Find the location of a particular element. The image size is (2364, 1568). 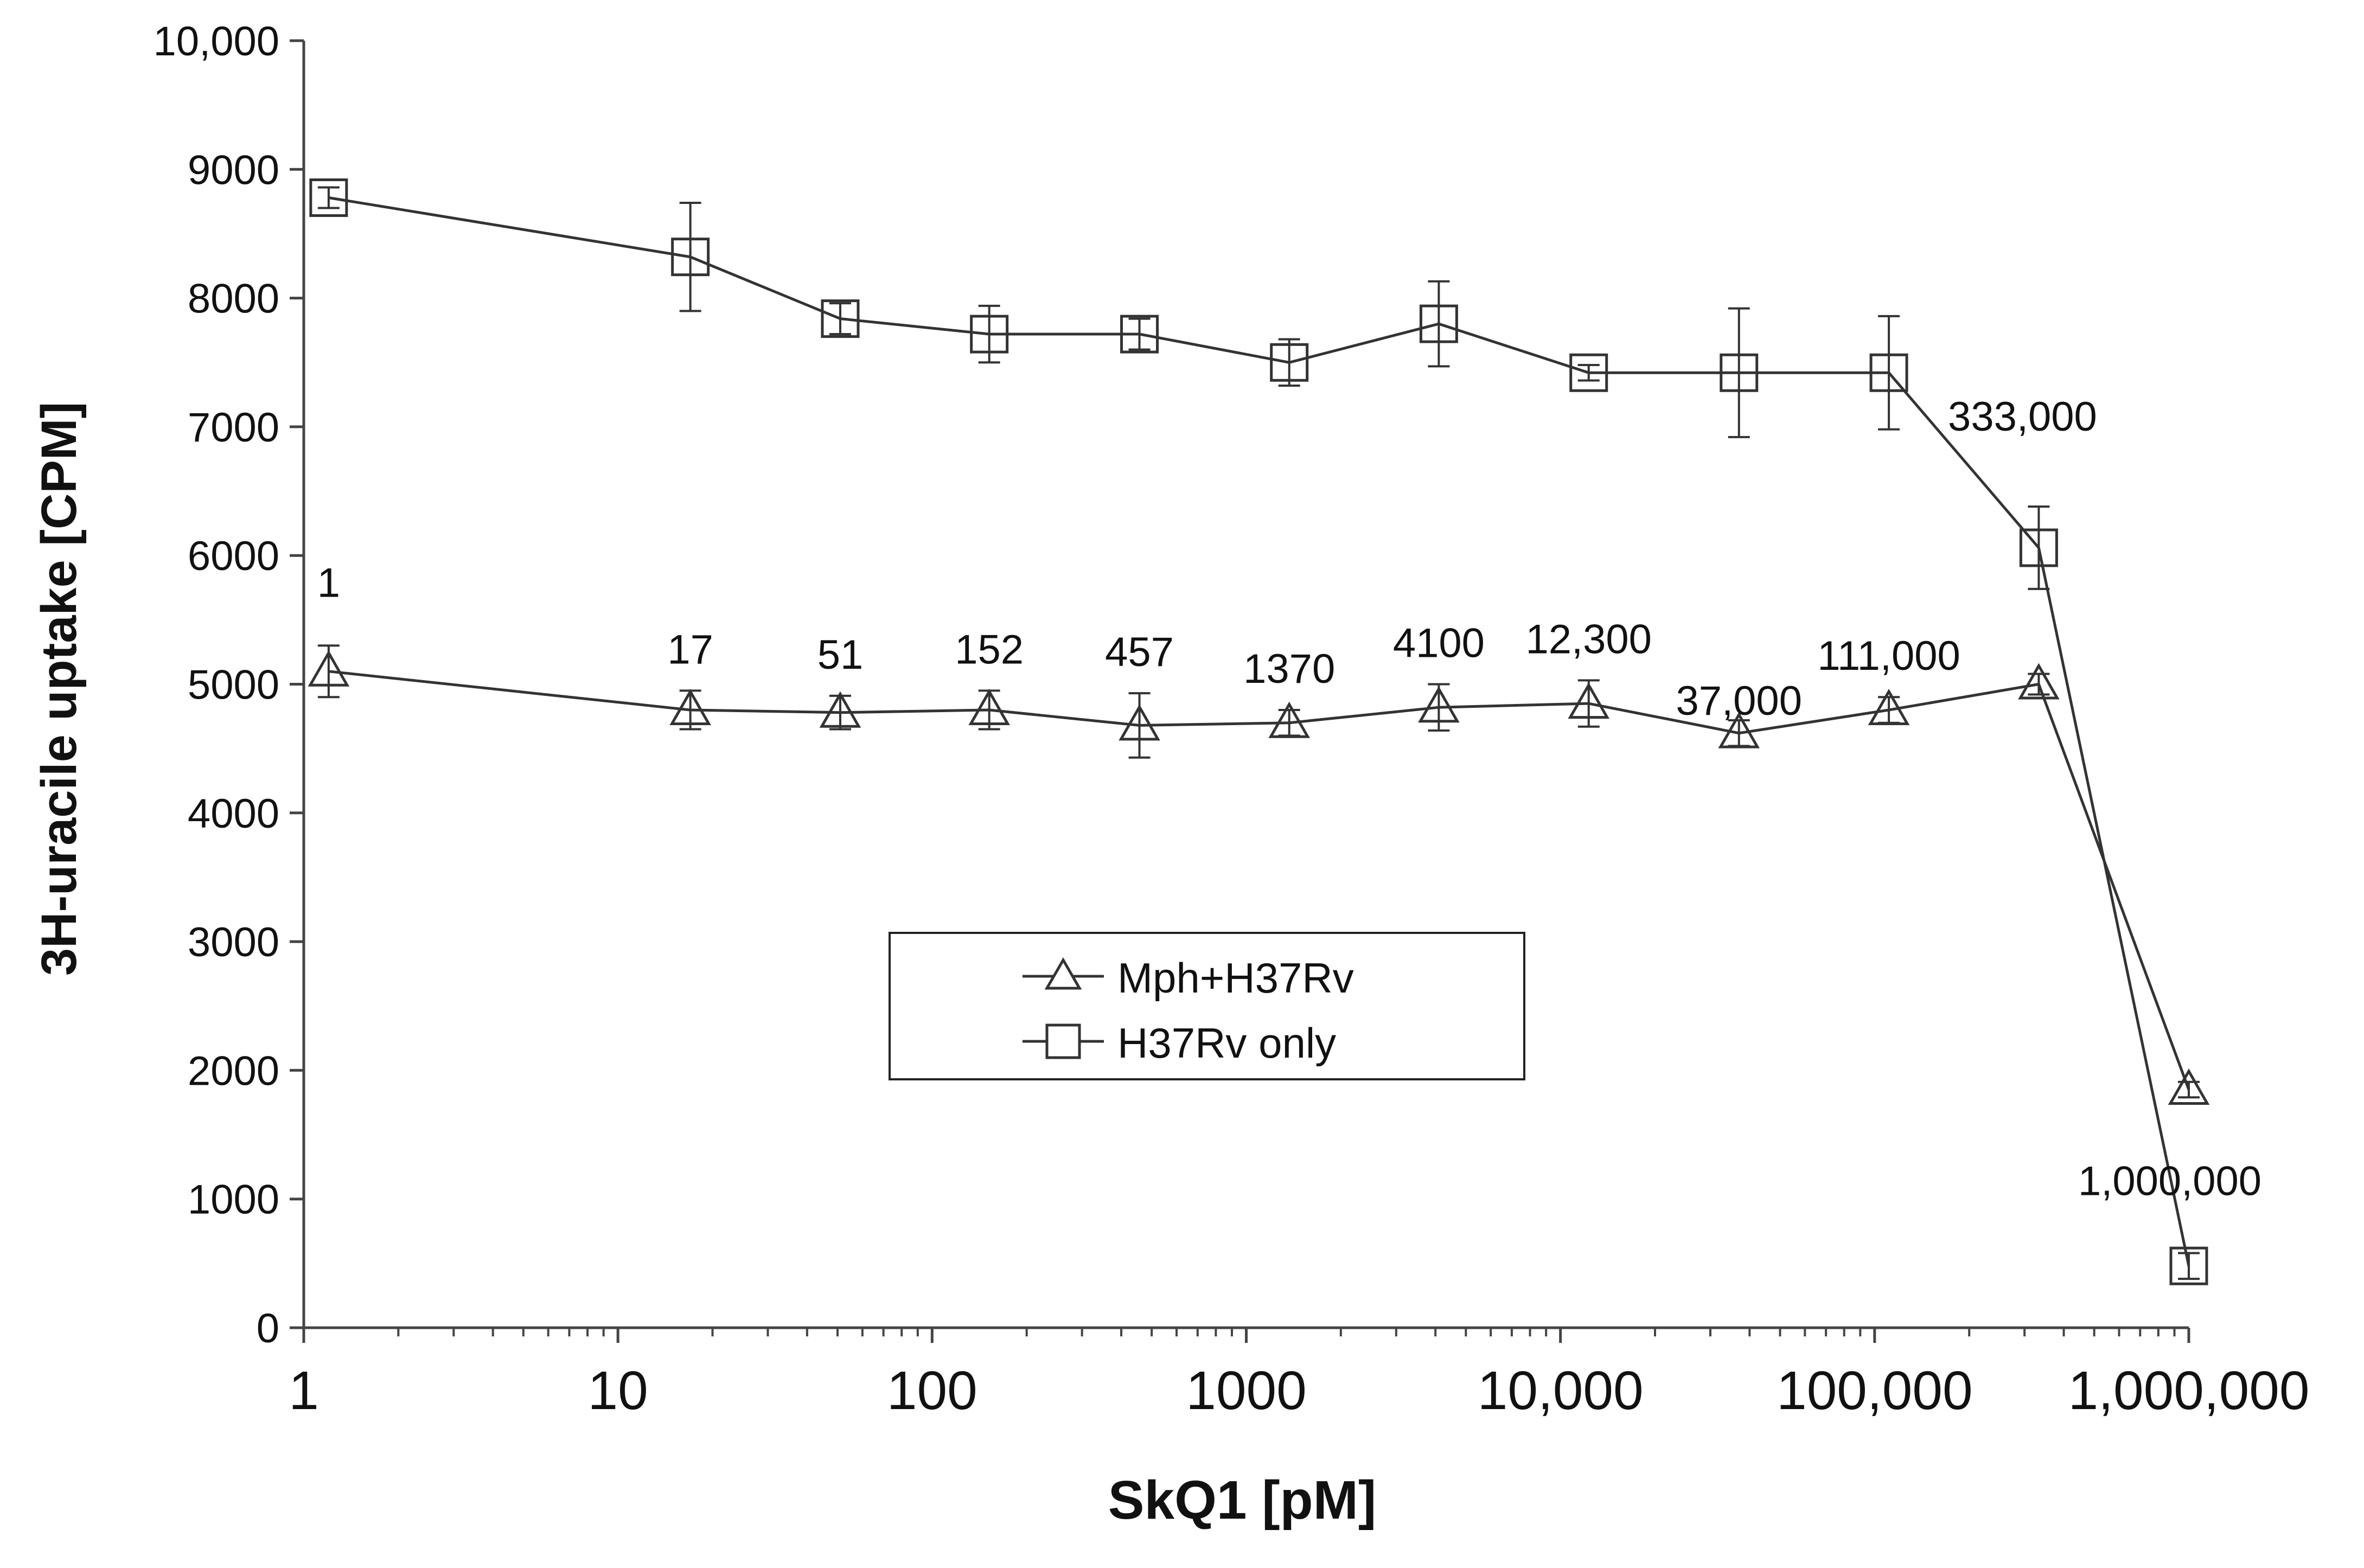

x-axis-title: SkQ1 [pM] is located at coordinates (1242, 1500).